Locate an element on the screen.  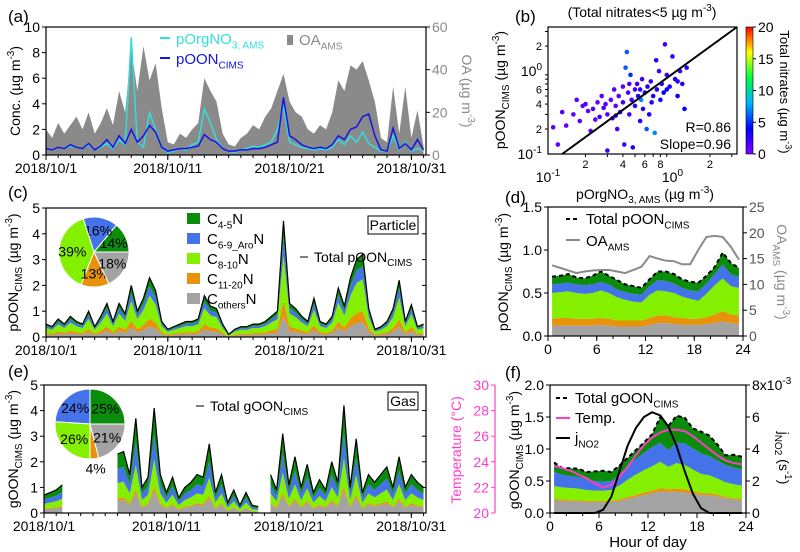
f-xlabel: Hour of day is located at coordinates (648, 542).